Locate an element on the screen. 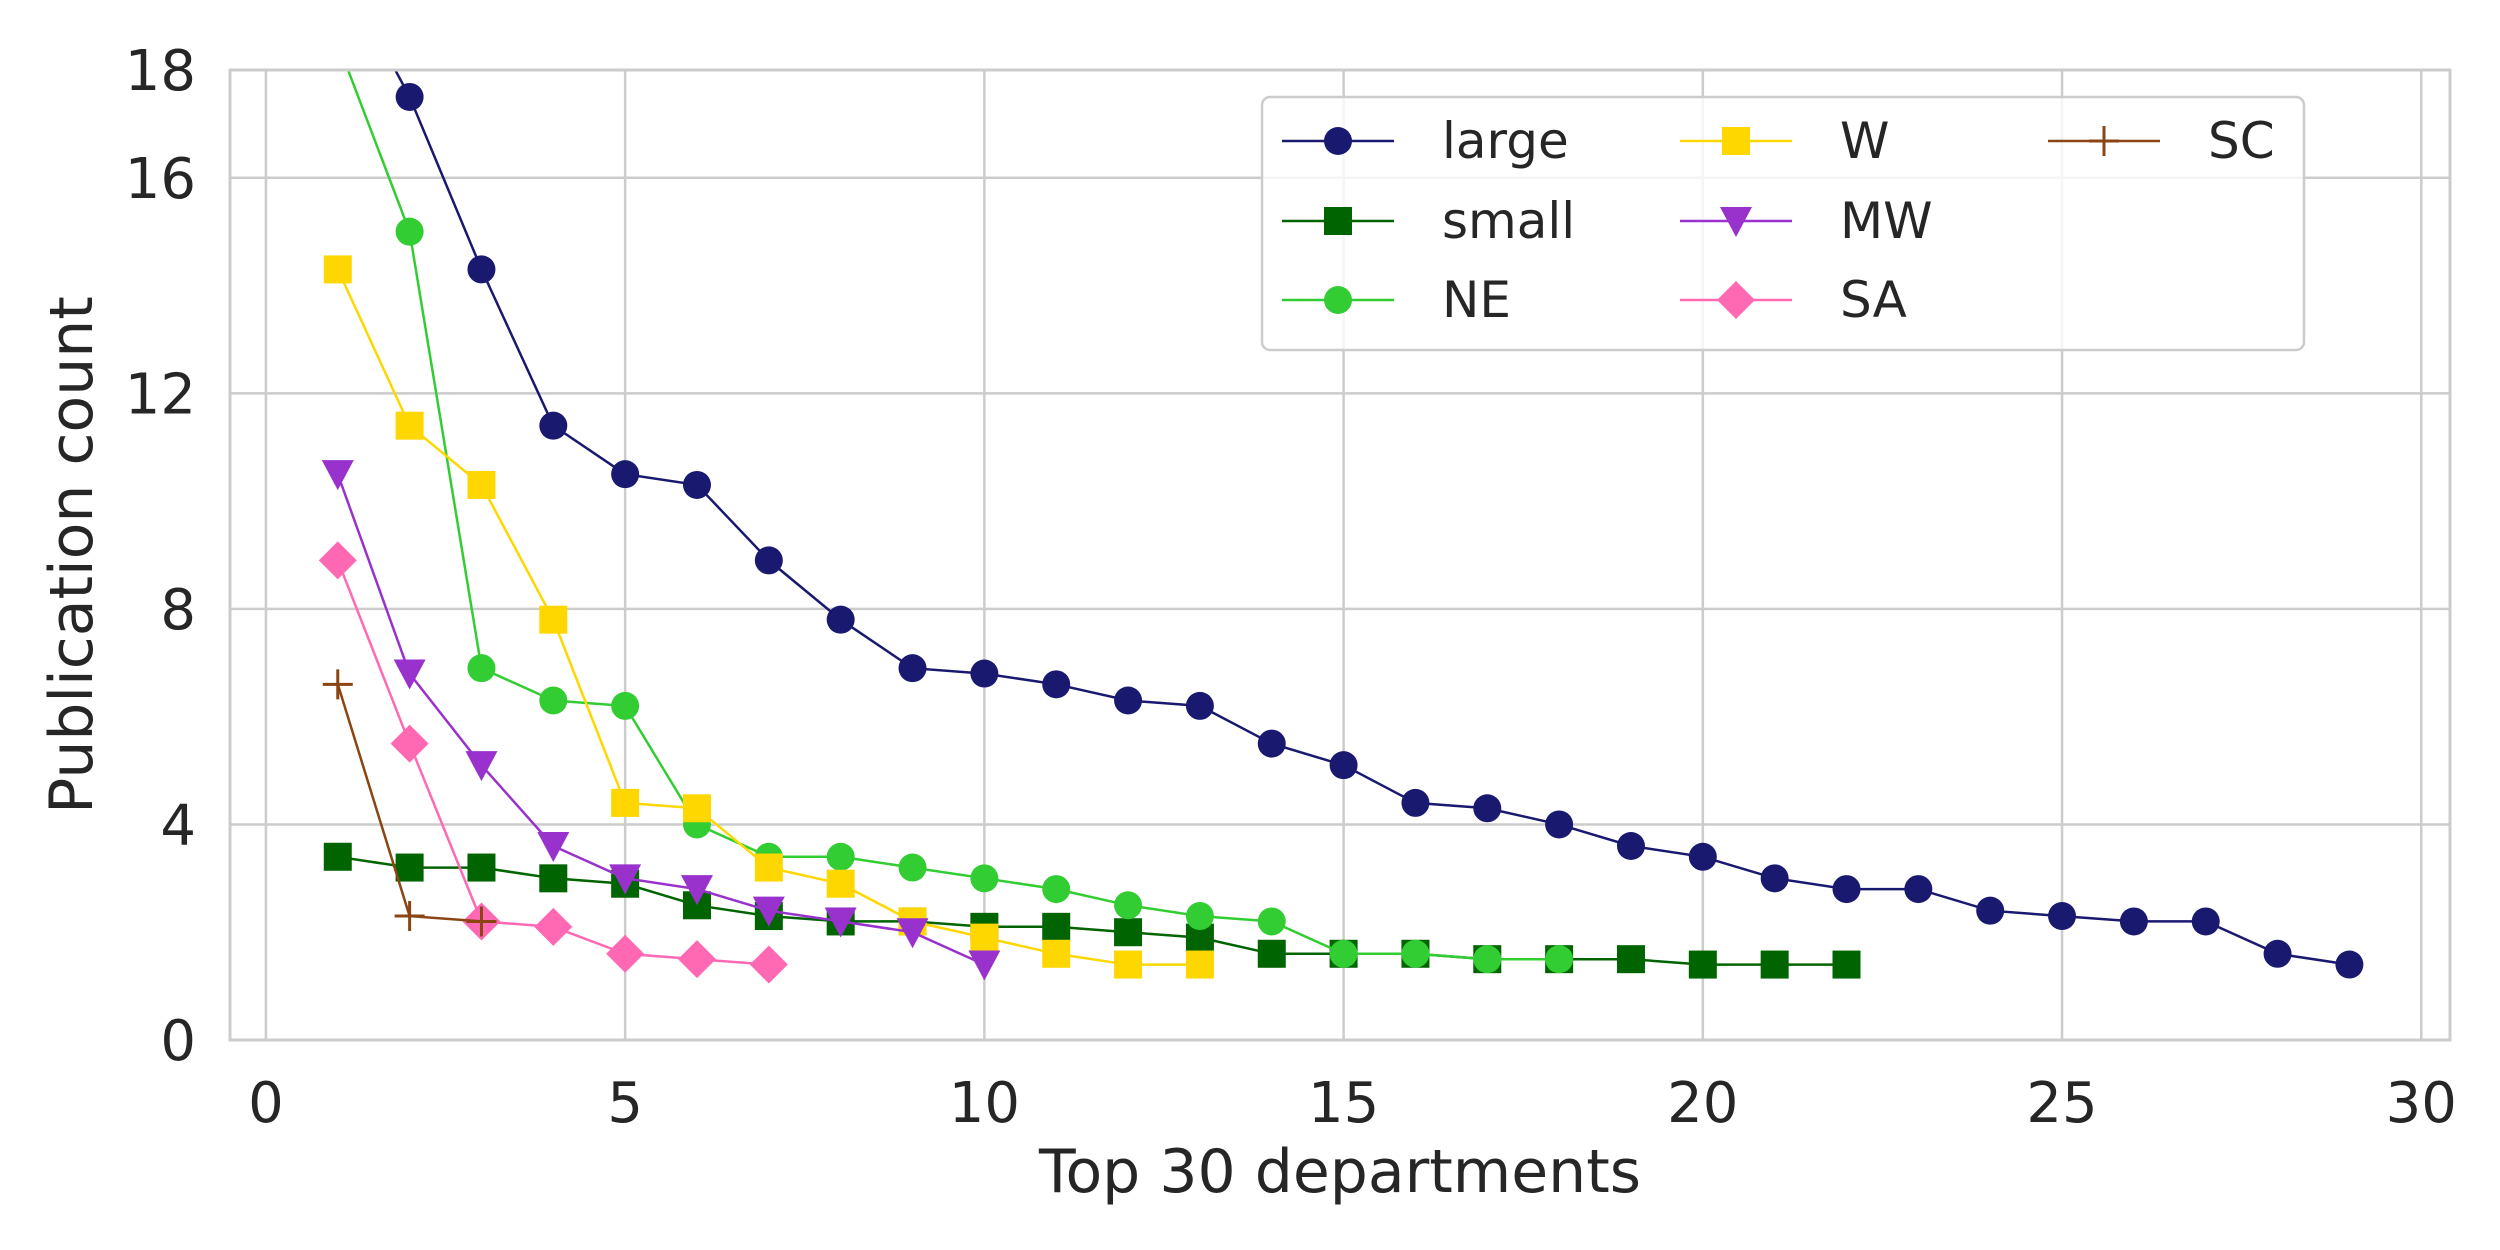 The image size is (2500, 1250). x-tick-label: 15 is located at coordinates (1343, 1103).